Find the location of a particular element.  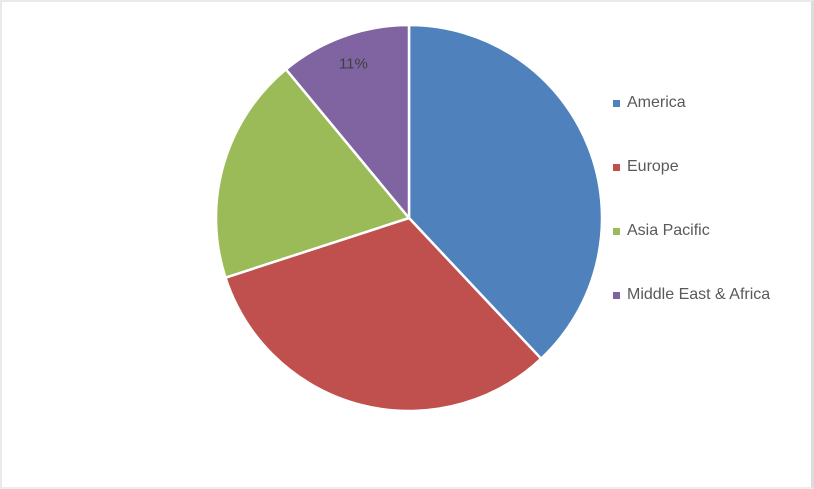

pie-slice-middle-east-africa is located at coordinates (347, 121).